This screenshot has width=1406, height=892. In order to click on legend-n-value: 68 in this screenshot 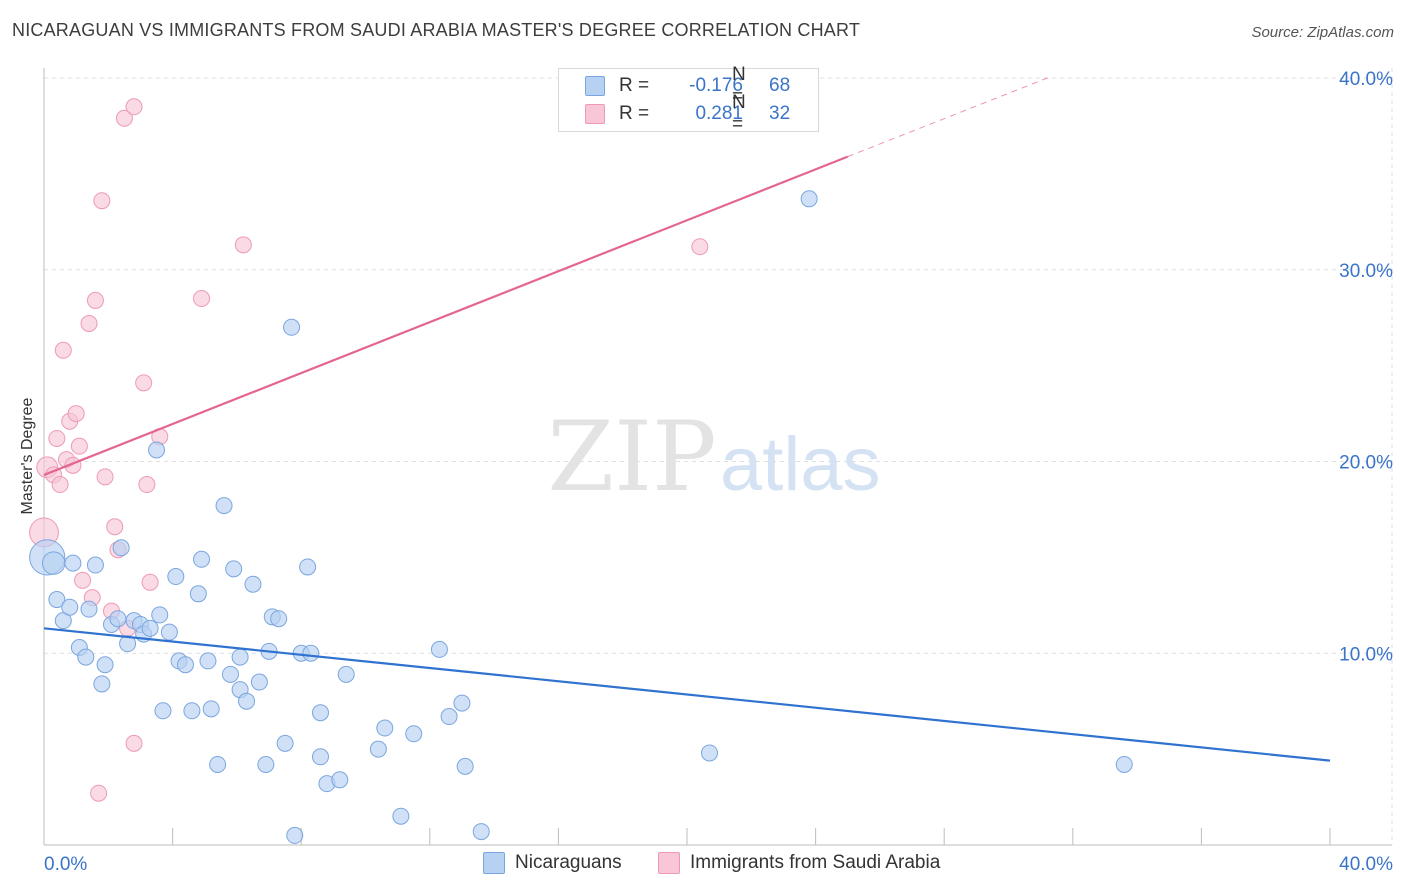, I will do `click(780, 85)`.